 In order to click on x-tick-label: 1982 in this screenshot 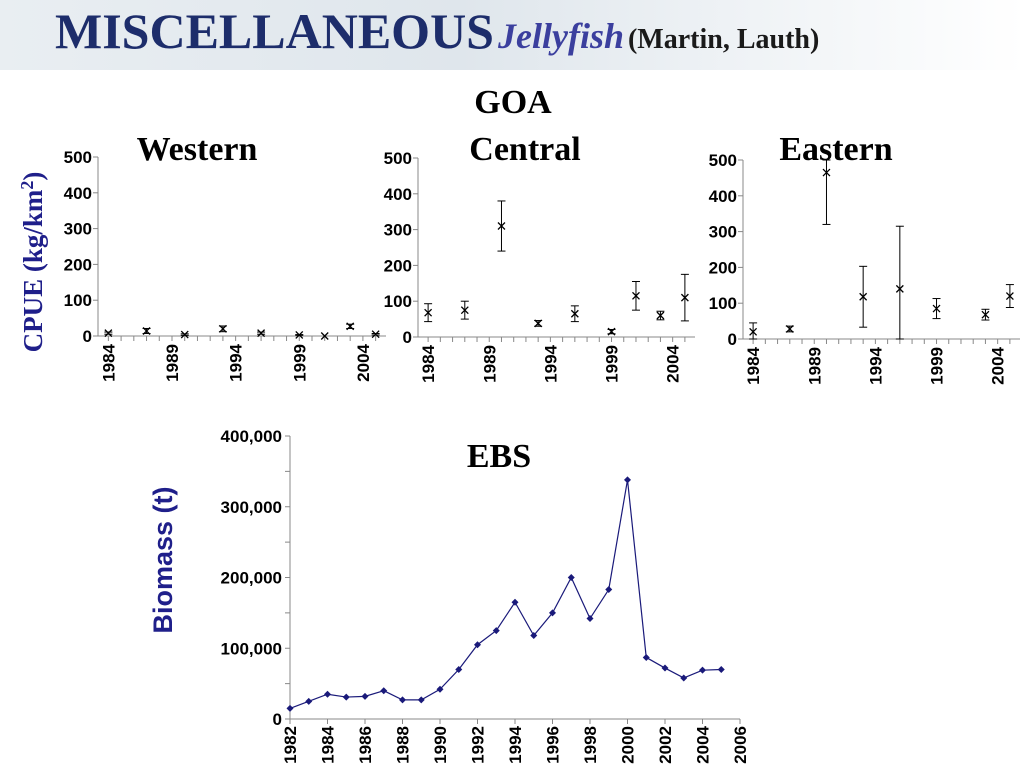, I will do `click(290, 745)`.